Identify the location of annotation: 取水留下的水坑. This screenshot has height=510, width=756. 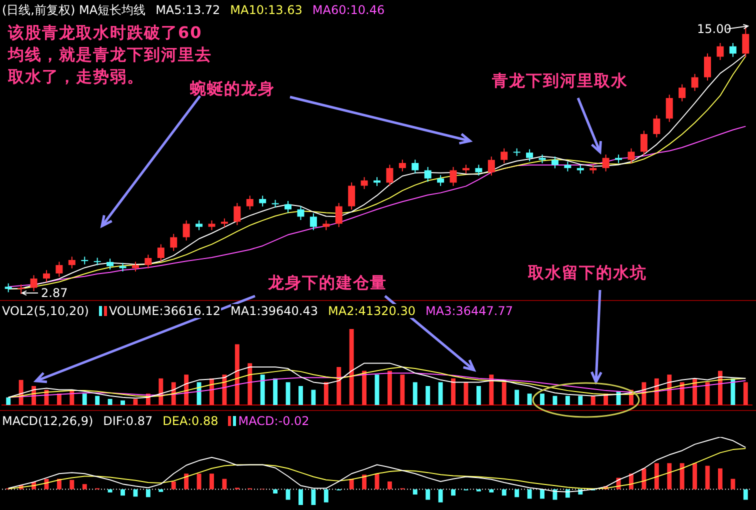
(587, 273).